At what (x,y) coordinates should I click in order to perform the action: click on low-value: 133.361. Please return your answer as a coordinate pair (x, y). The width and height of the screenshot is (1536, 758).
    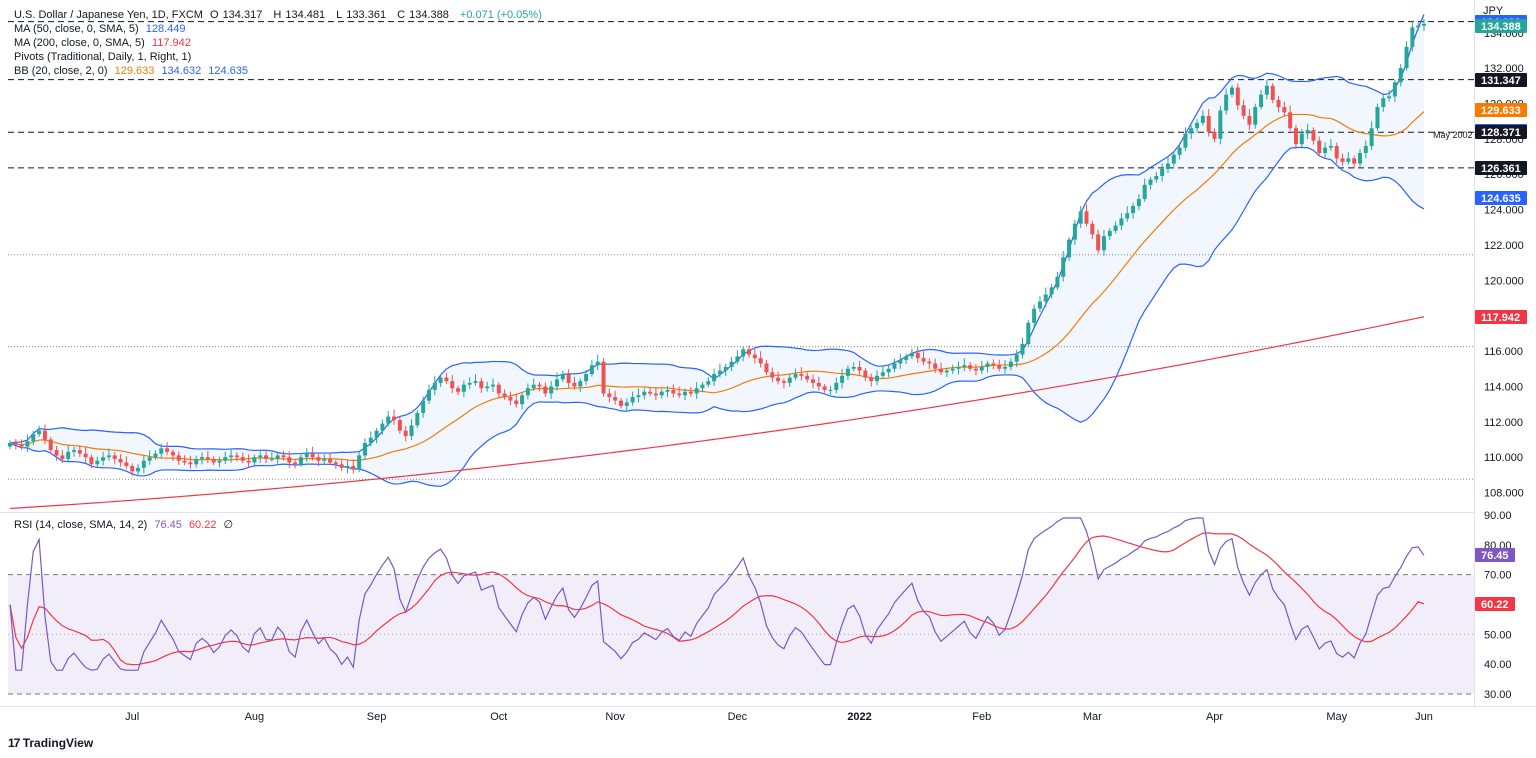
    Looking at the image, I should click on (366, 15).